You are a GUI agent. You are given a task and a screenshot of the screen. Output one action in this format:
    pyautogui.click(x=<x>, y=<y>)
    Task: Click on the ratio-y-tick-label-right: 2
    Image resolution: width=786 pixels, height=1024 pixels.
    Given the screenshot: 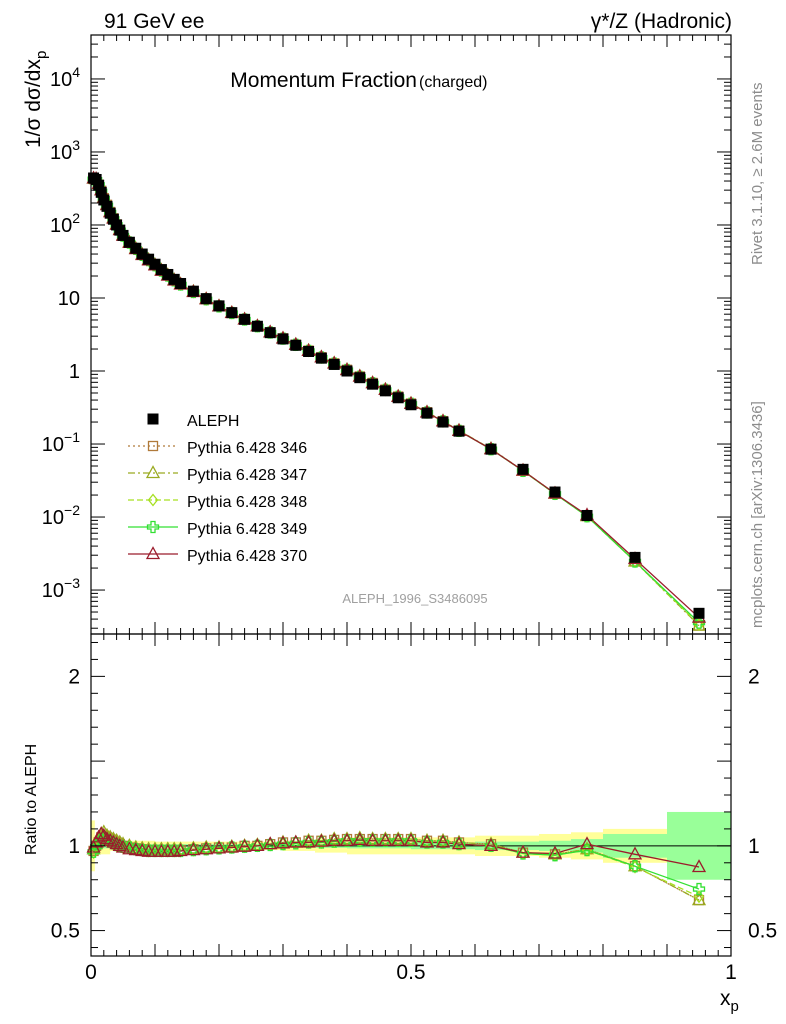 What is the action you would take?
    pyautogui.click(x=754, y=676)
    